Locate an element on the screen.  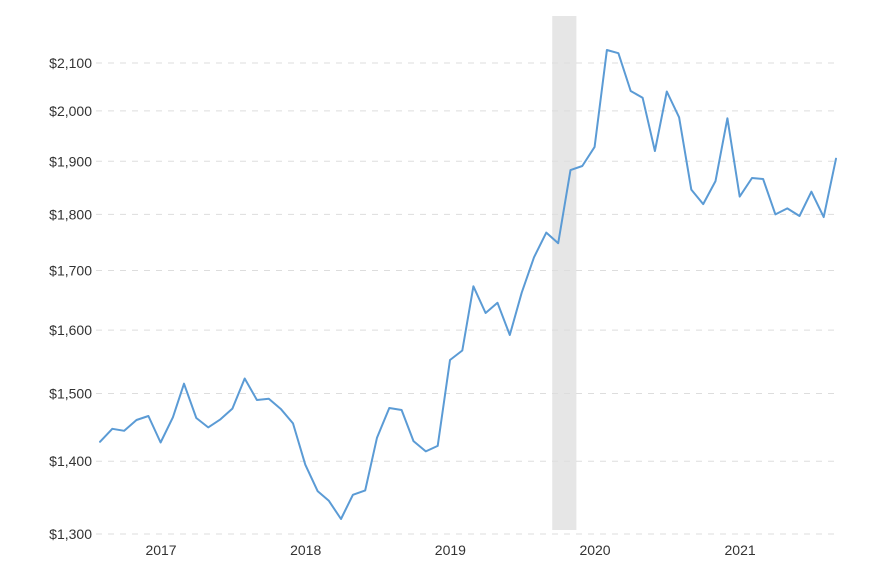
y-tick-label: $1,500 is located at coordinates (70, 393).